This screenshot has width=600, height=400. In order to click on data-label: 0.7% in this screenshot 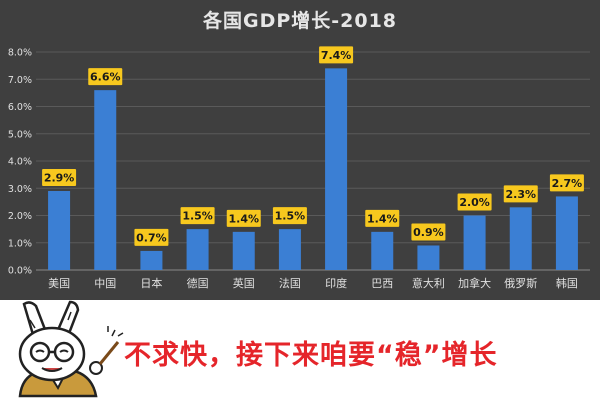, I will do `click(151, 237)`.